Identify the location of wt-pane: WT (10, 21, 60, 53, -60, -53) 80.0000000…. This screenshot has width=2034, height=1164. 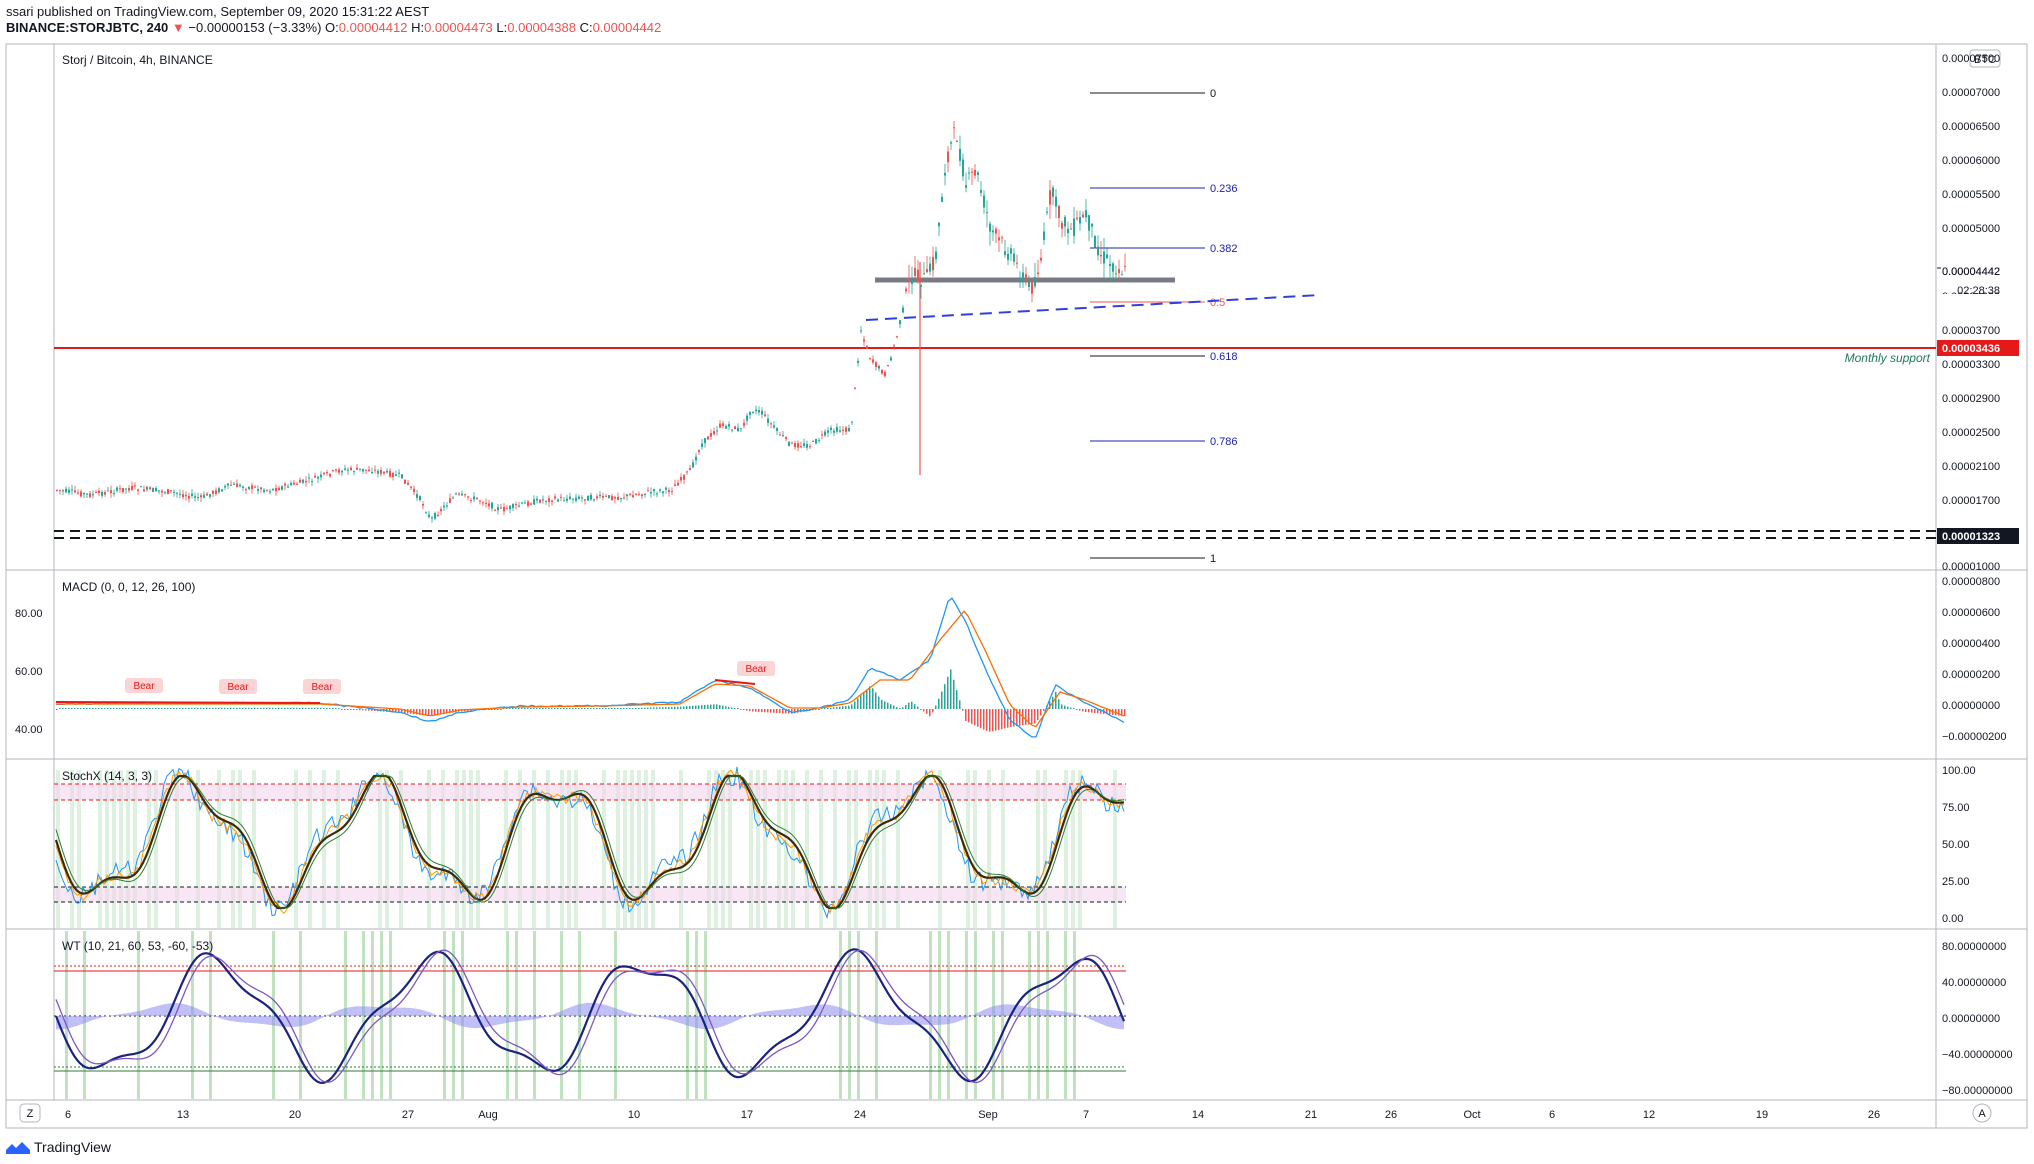
(1033, 1015).